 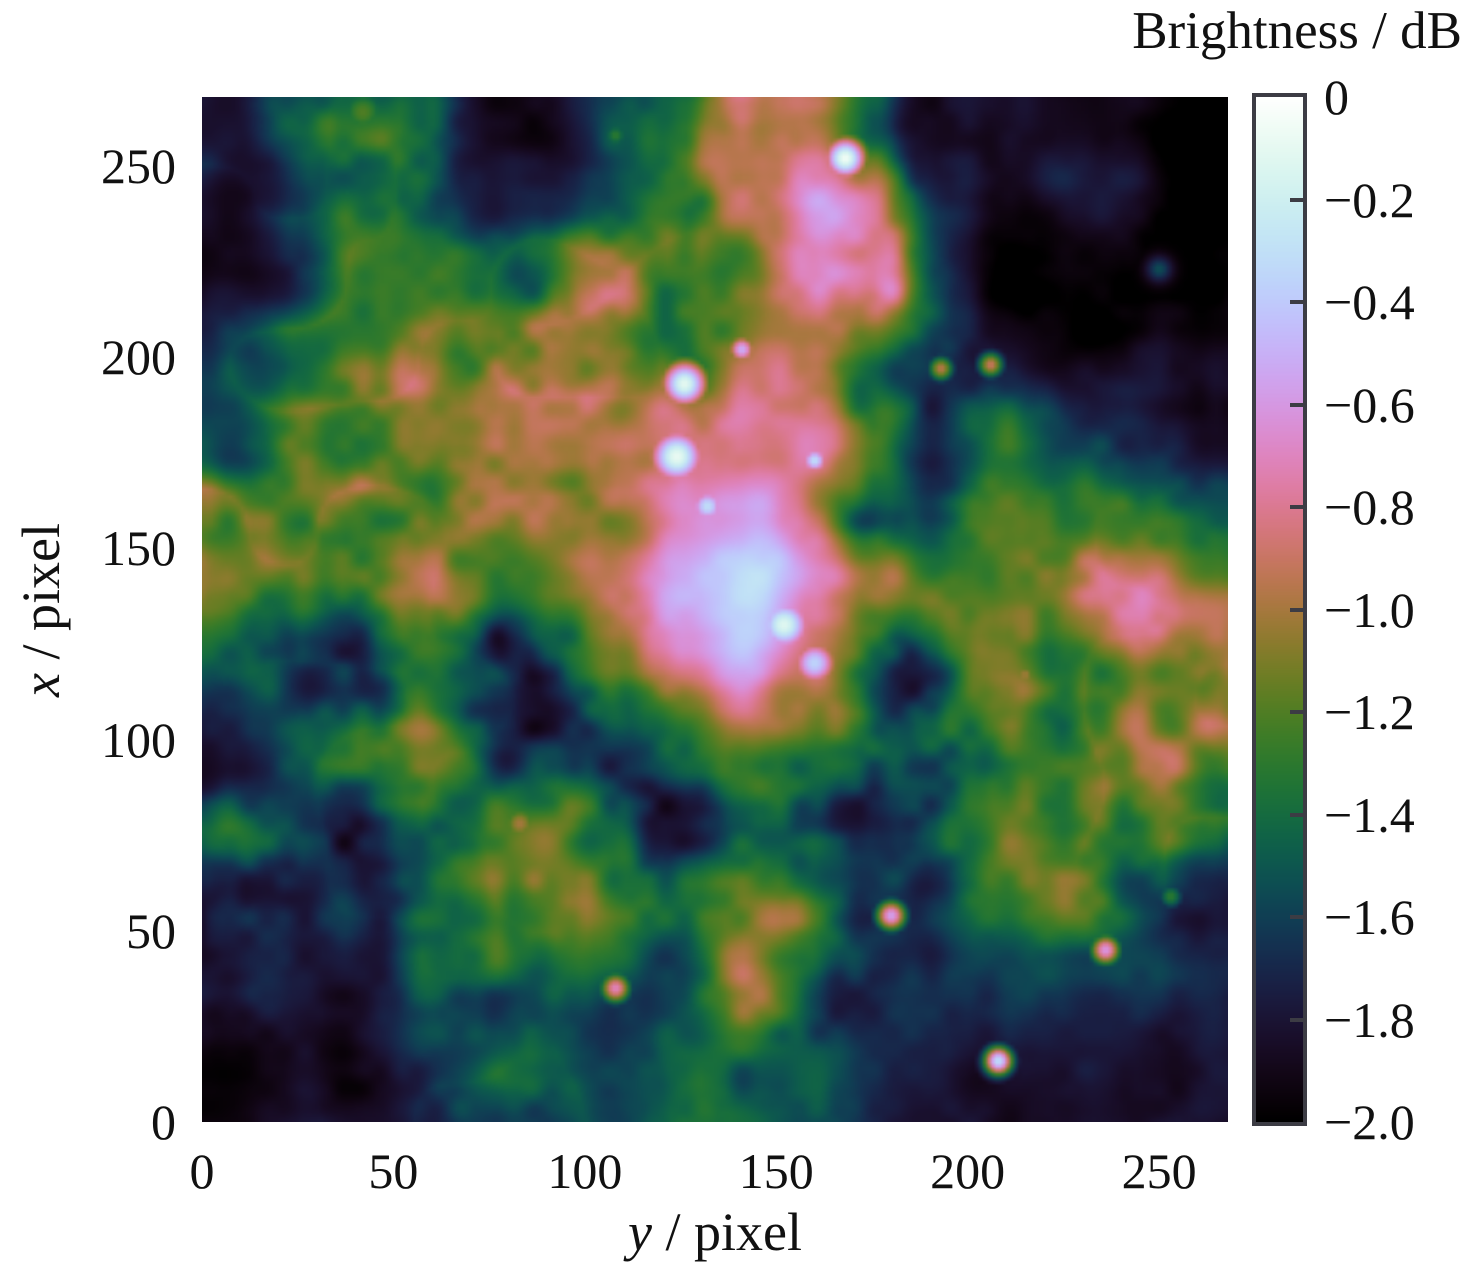 What do you see at coordinates (151, 930) in the screenshot?
I see `y-tick-label: 50` at bounding box center [151, 930].